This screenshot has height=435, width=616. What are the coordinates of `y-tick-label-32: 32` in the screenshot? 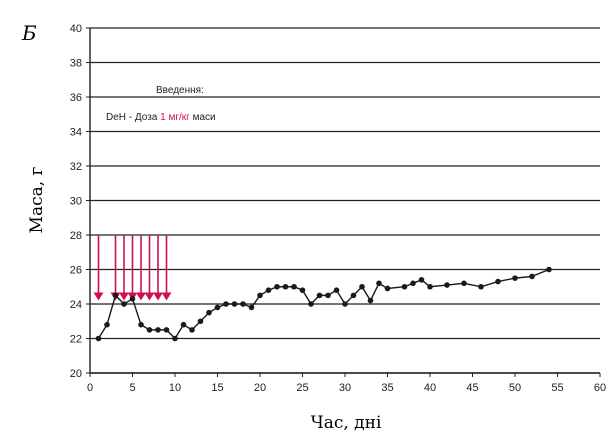 It's located at (76, 167).